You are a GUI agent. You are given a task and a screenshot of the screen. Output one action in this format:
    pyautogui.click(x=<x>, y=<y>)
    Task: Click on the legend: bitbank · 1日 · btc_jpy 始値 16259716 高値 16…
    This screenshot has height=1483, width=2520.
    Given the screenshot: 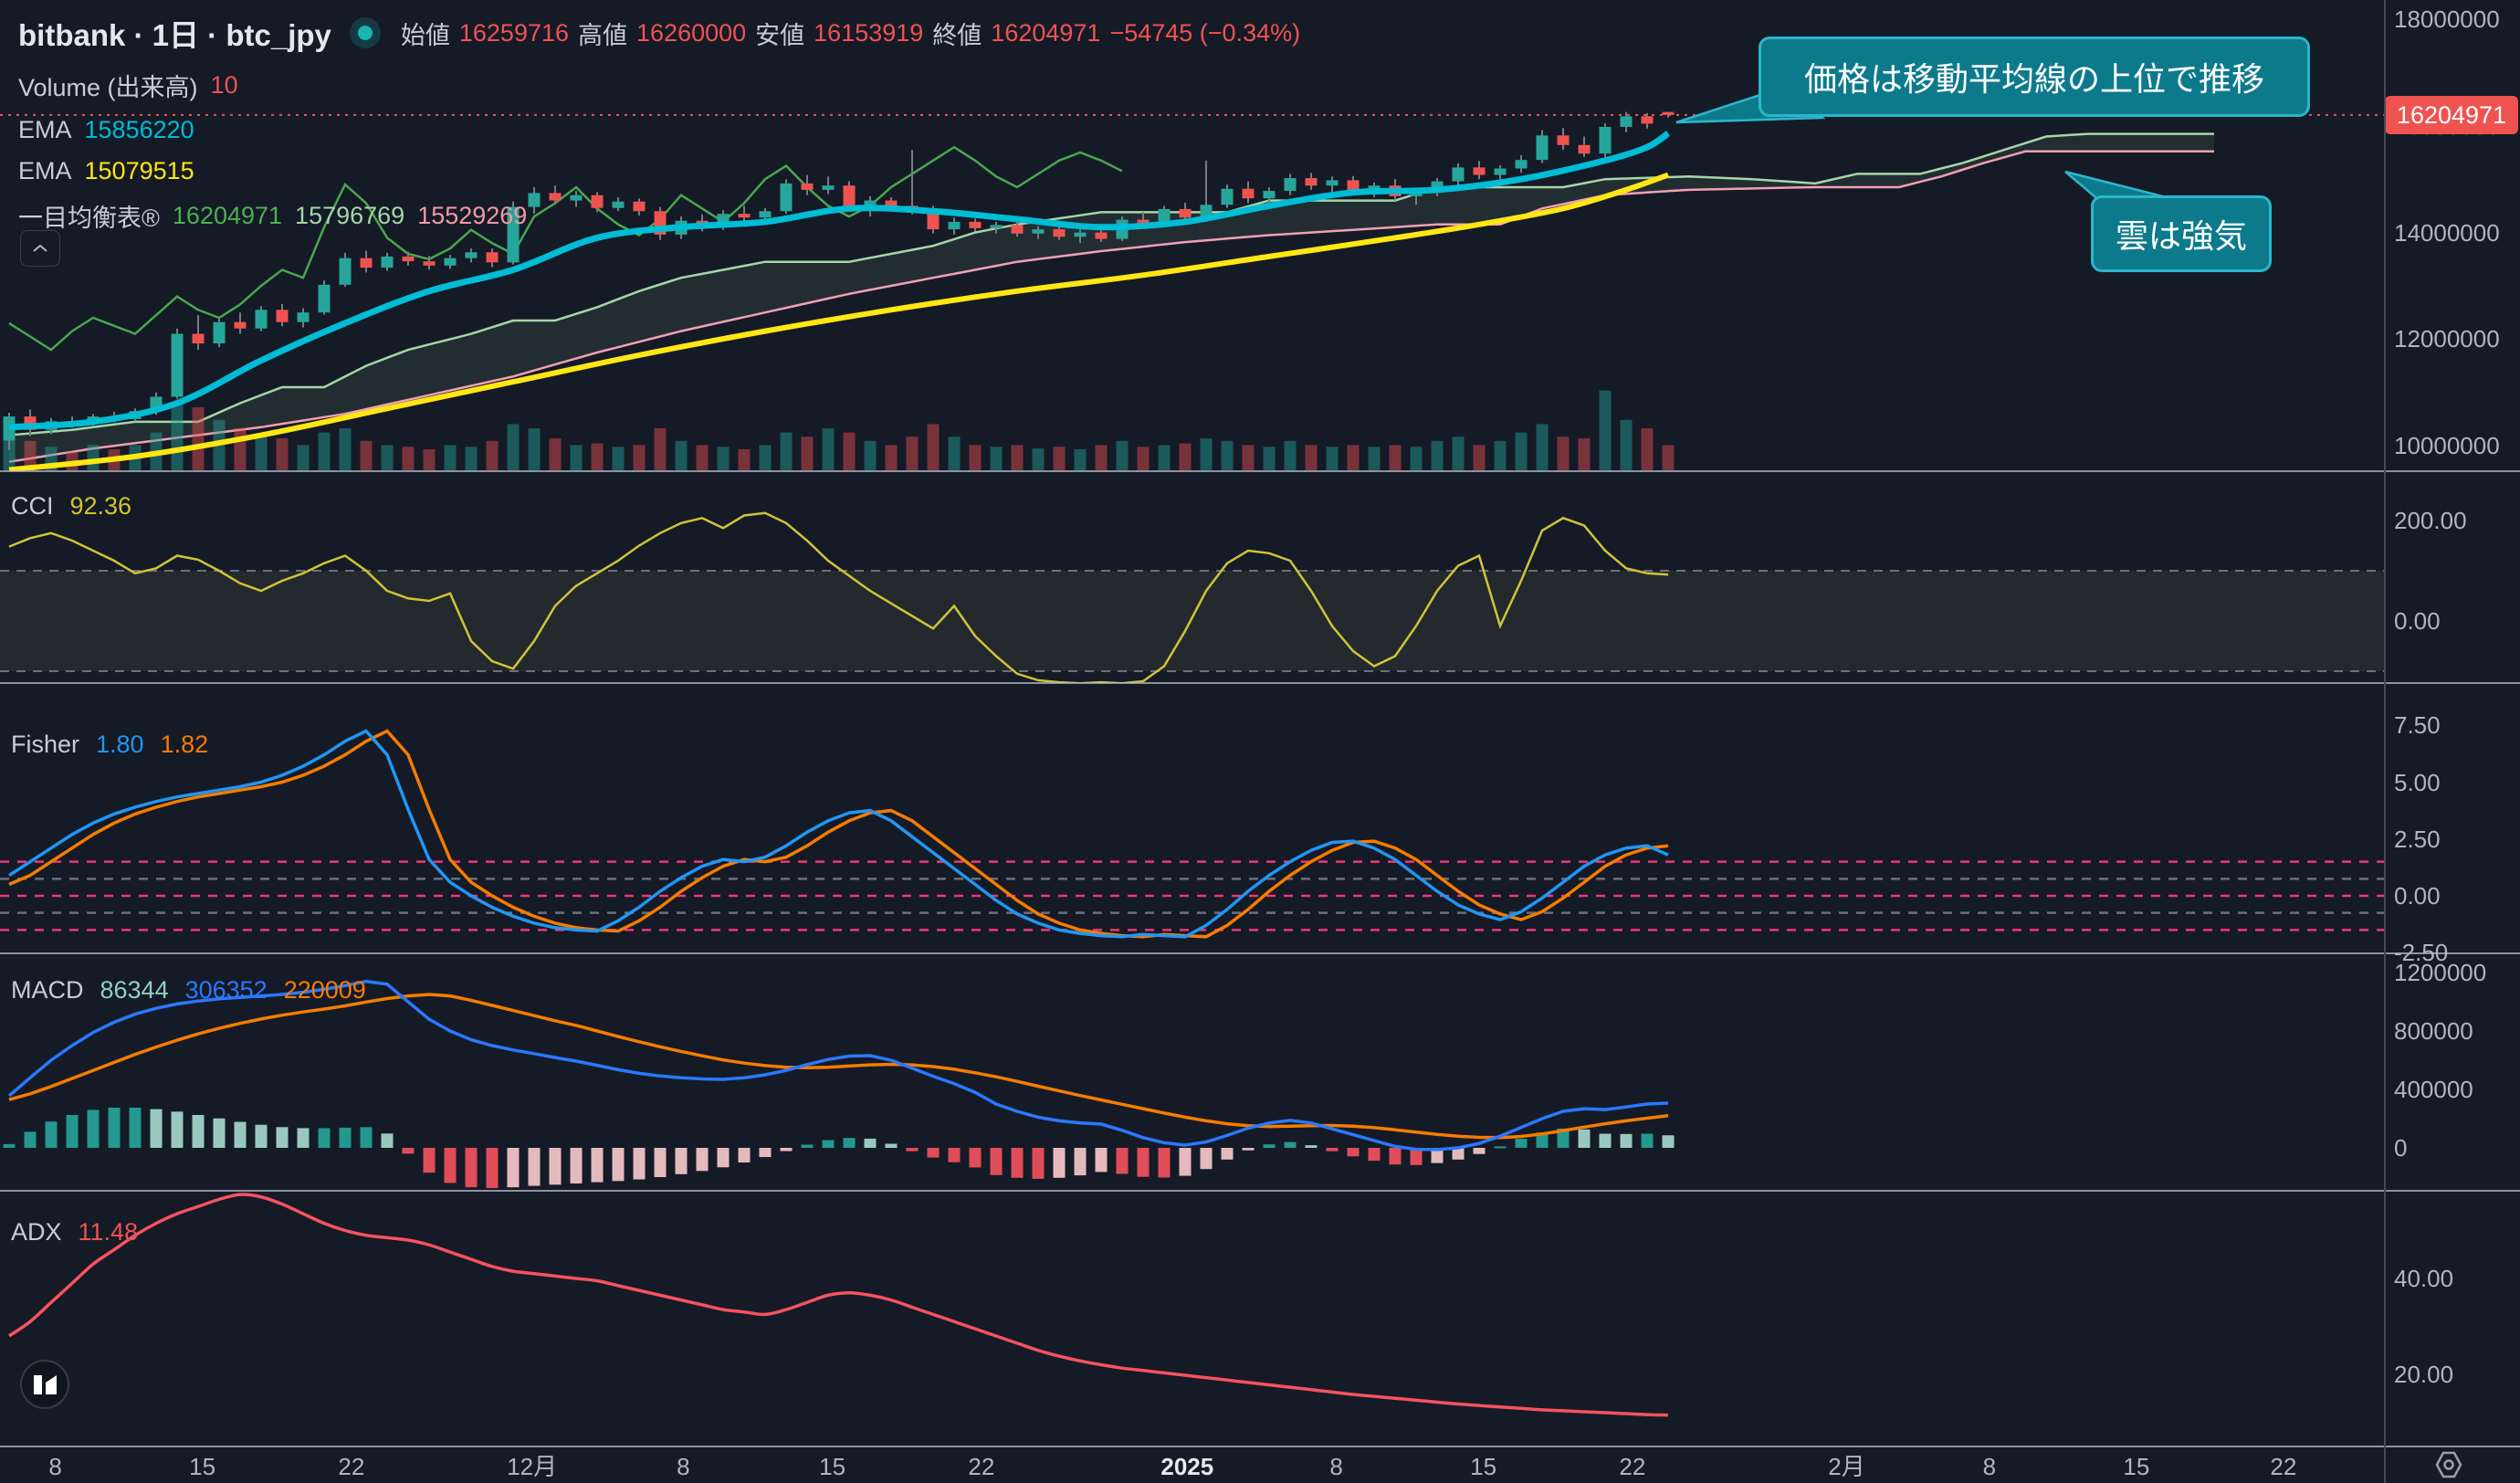 What is the action you would take?
    pyautogui.click(x=659, y=123)
    